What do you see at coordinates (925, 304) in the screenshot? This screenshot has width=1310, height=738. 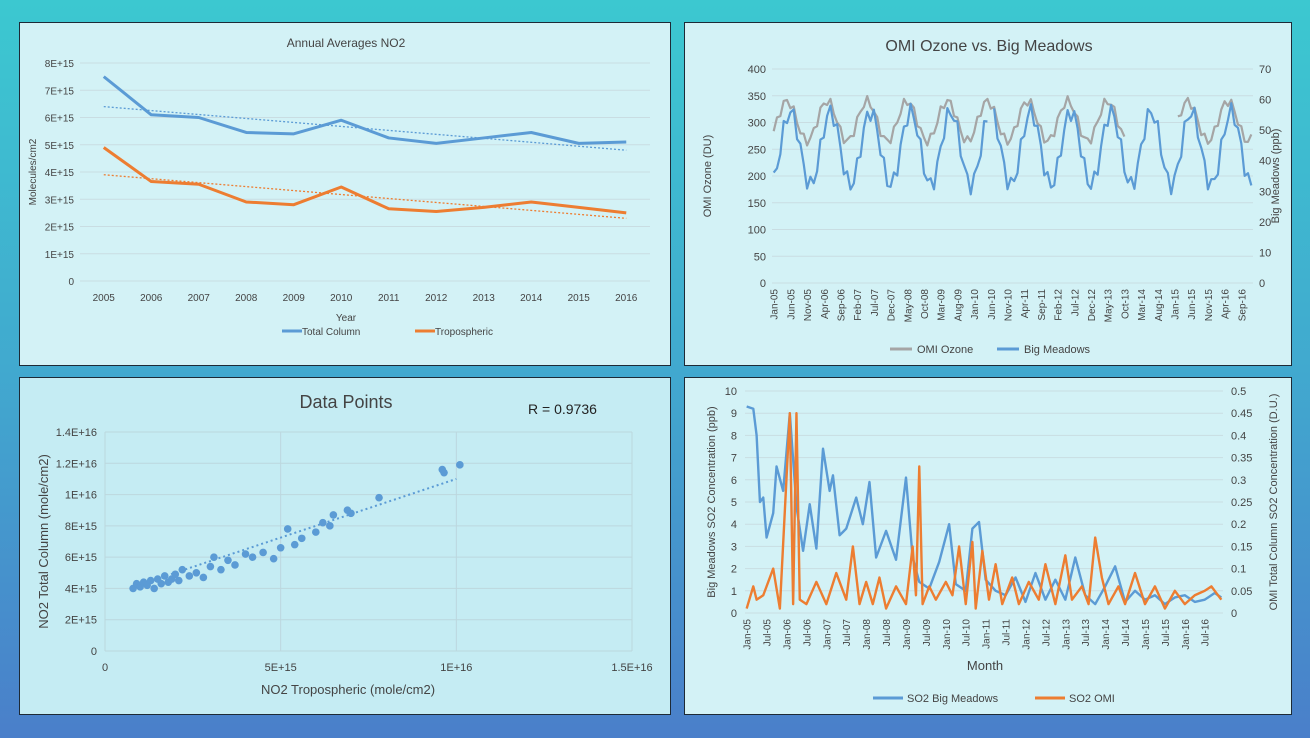 I see `x-tick-label: Oct-08` at bounding box center [925, 304].